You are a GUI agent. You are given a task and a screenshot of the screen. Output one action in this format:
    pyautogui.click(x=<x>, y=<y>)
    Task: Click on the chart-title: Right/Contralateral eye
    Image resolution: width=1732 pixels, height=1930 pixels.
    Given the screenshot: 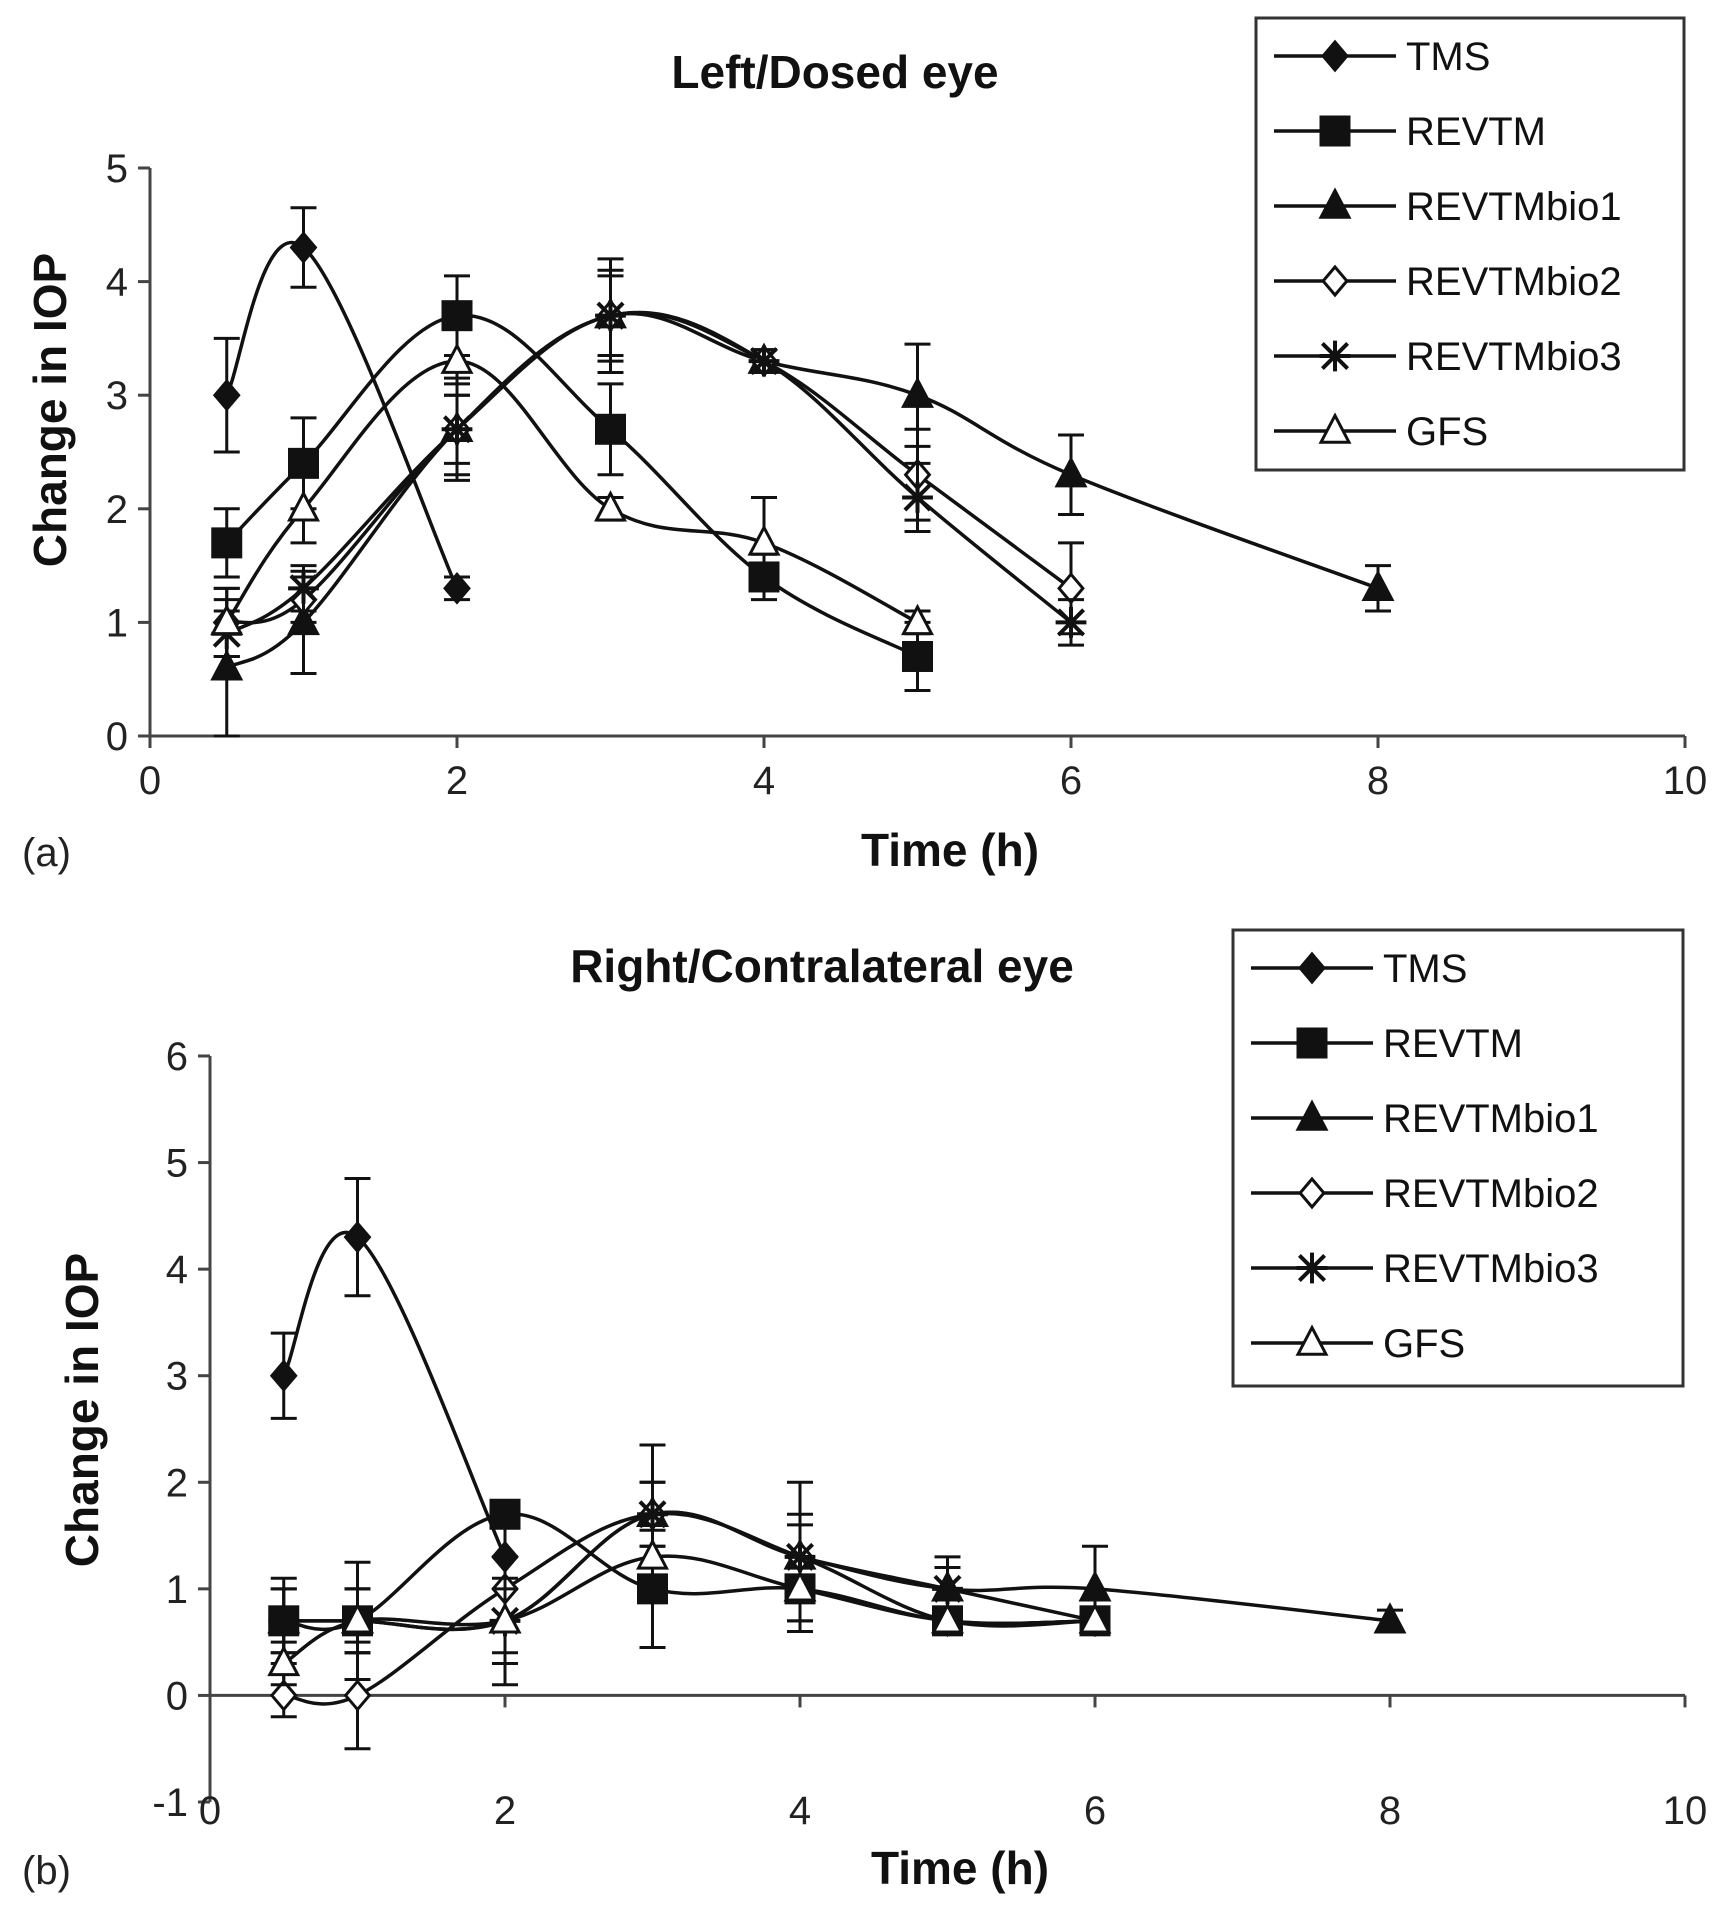 What is the action you would take?
    pyautogui.click(x=822, y=966)
    